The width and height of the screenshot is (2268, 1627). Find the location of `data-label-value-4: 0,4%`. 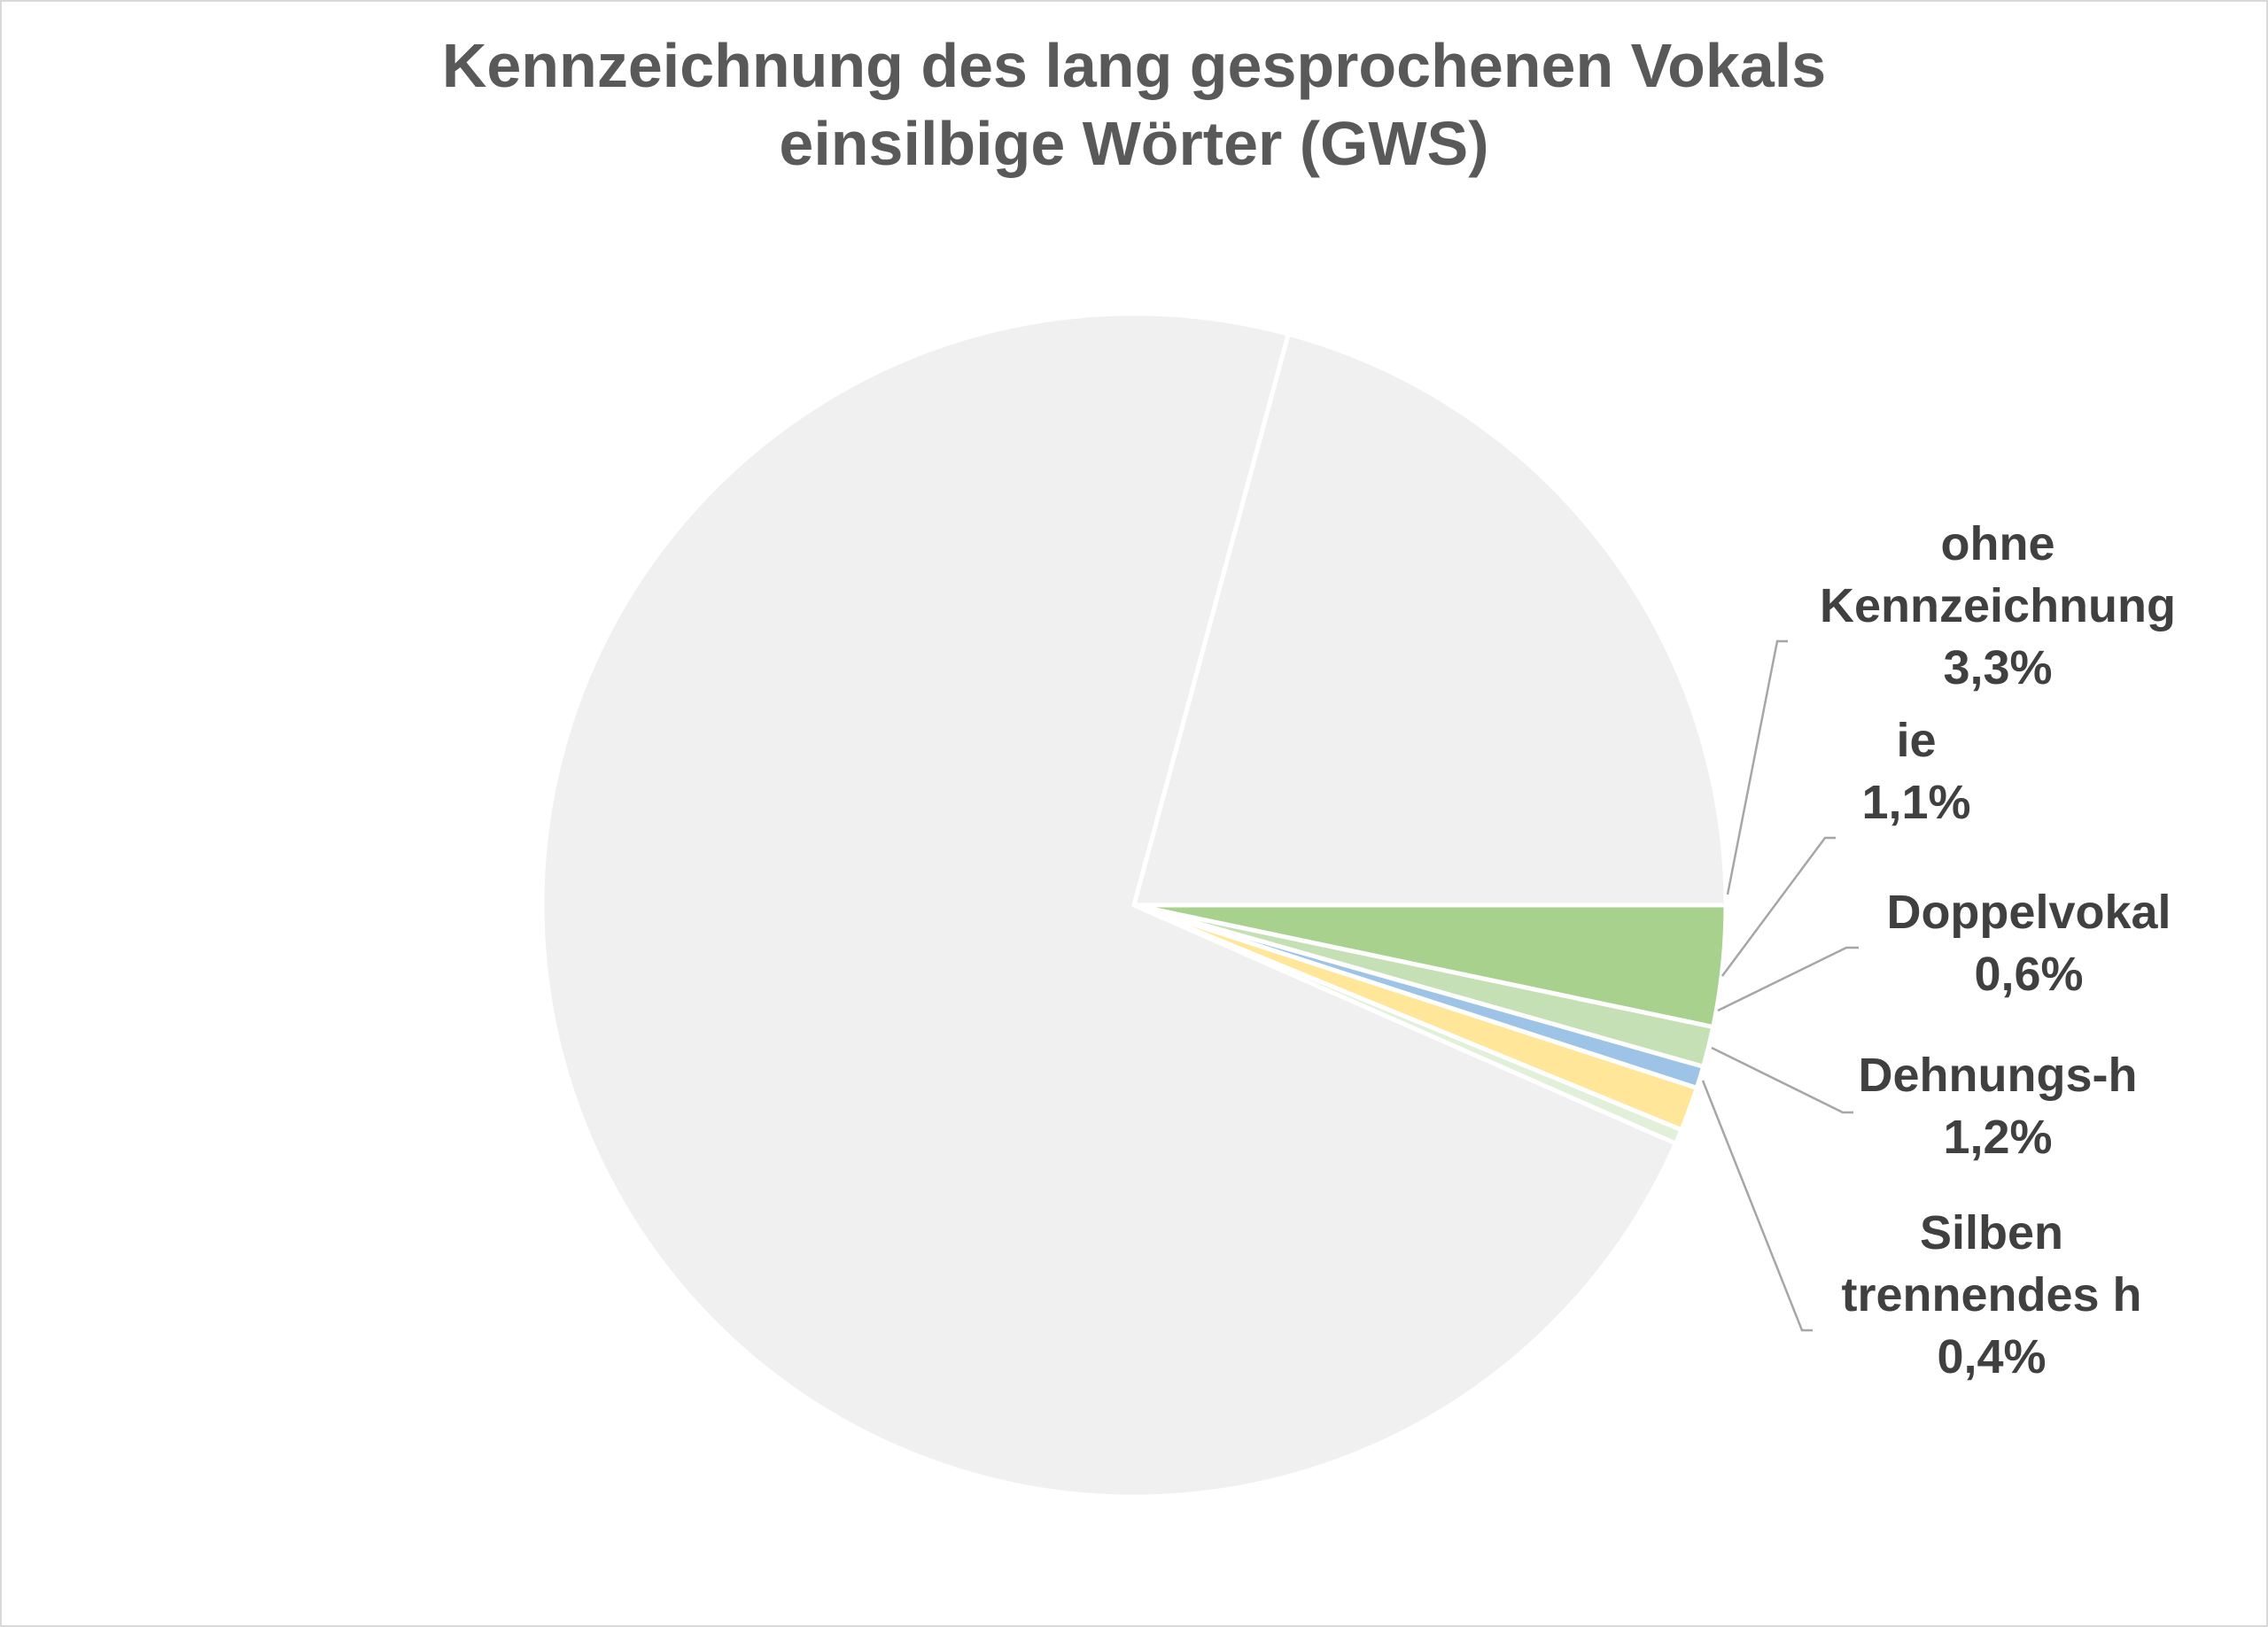

data-label-value-4: 0,4% is located at coordinates (1991, 1356).